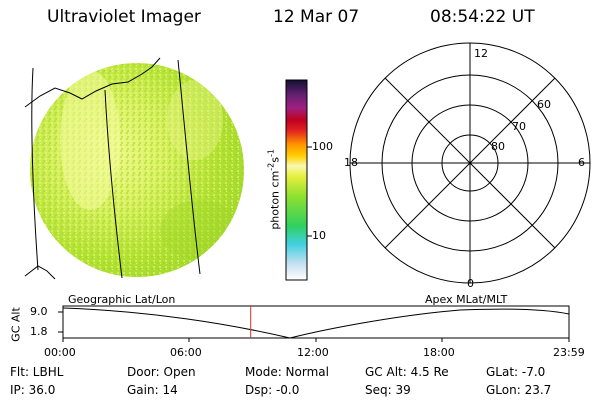 Image resolution: width=600 pixels, height=400 pixels. What do you see at coordinates (581, 162) in the screenshot?
I see `mlt-label-6: 6` at bounding box center [581, 162].